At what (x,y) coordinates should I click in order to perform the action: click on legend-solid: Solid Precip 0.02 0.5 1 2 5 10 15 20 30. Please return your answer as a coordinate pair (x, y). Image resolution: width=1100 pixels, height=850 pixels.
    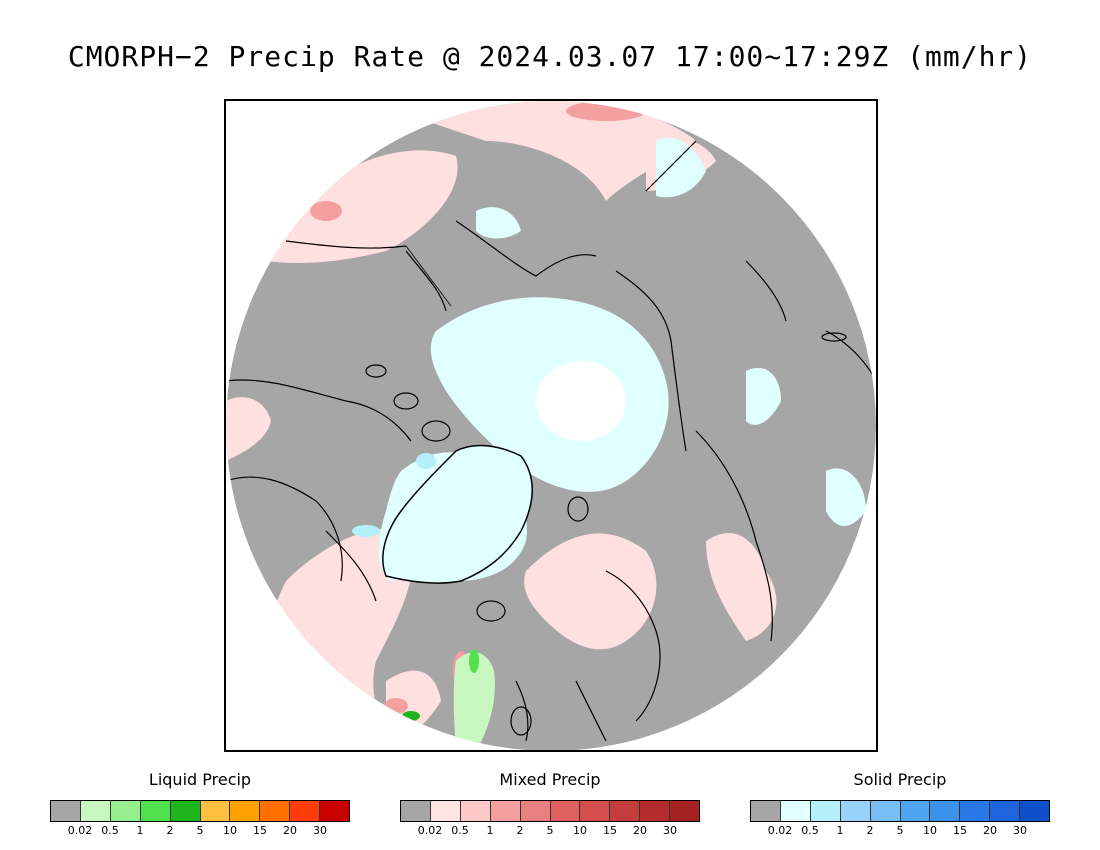
    Looking at the image, I should click on (900, 804).